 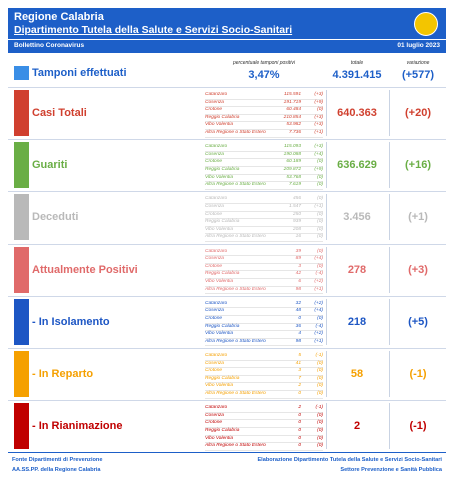 I want to click on province-change: (+4), so click(x=318, y=259).